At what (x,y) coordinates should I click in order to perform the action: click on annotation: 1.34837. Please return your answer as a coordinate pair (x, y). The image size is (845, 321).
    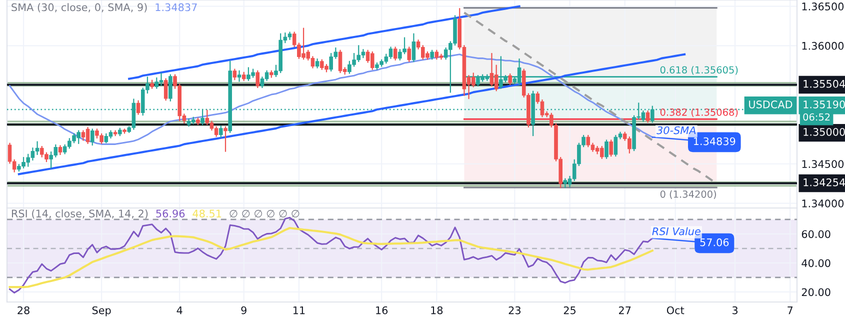
    Looking at the image, I should click on (176, 7).